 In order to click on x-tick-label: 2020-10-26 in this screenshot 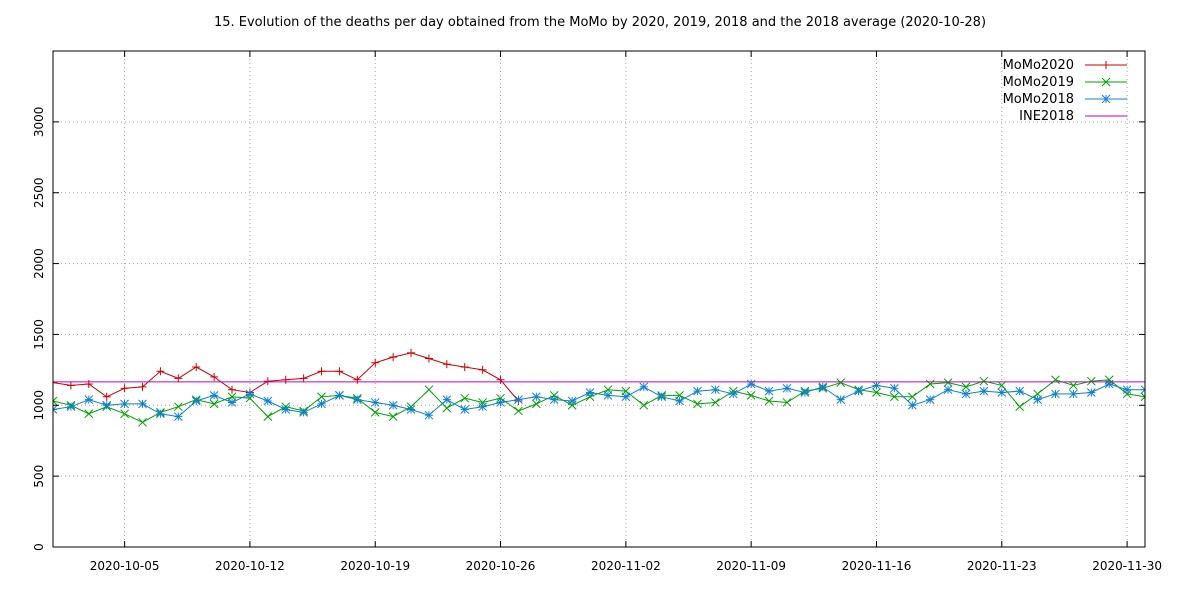, I will do `click(501, 566)`.